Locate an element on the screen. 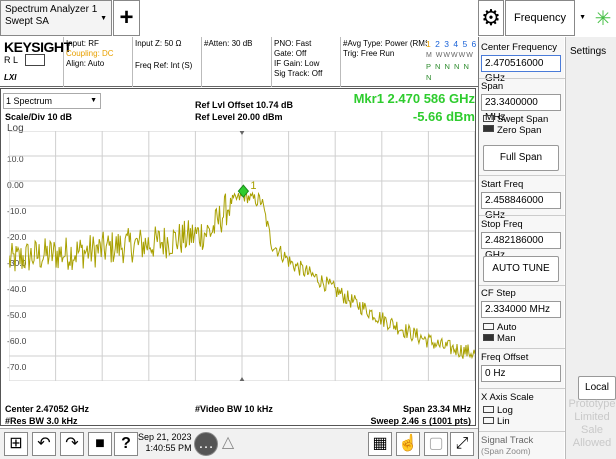 The height and width of the screenshot is (459, 616). undo-icon: ↶ is located at coordinates (44, 444).